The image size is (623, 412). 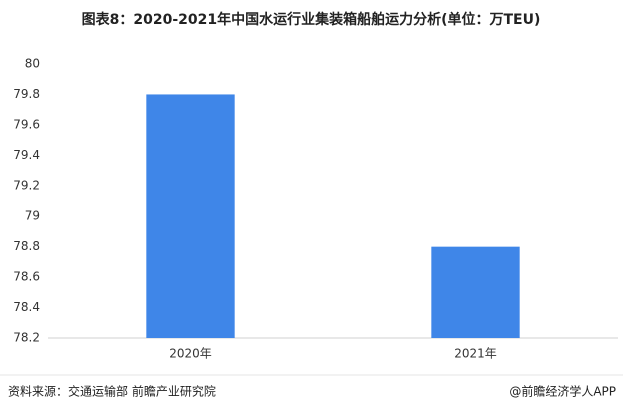 What do you see at coordinates (26, 246) in the screenshot?
I see `y-tick-label: 78.8` at bounding box center [26, 246].